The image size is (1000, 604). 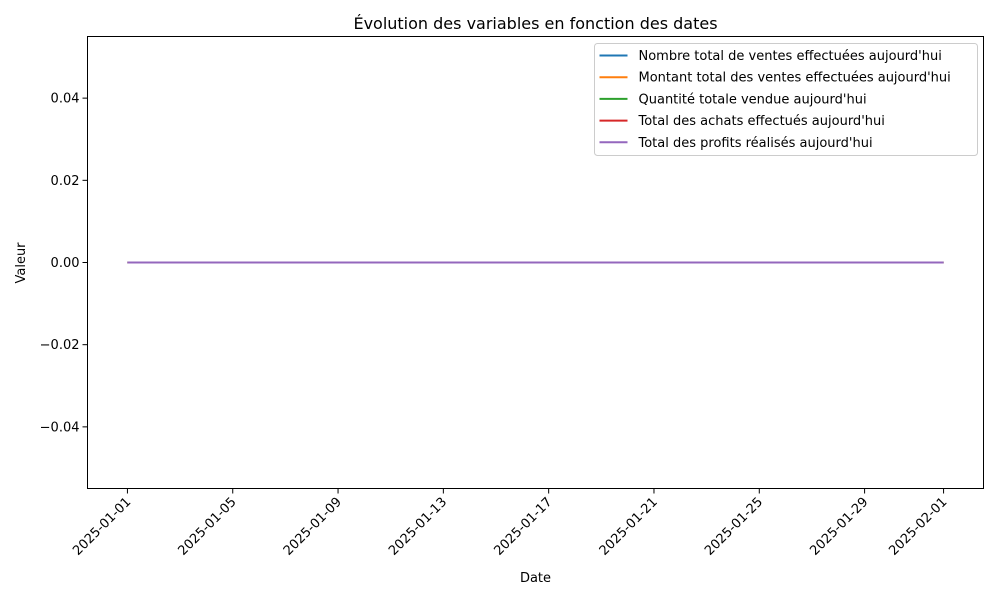 I want to click on y-tick-label: 0.04, so click(x=65, y=99).